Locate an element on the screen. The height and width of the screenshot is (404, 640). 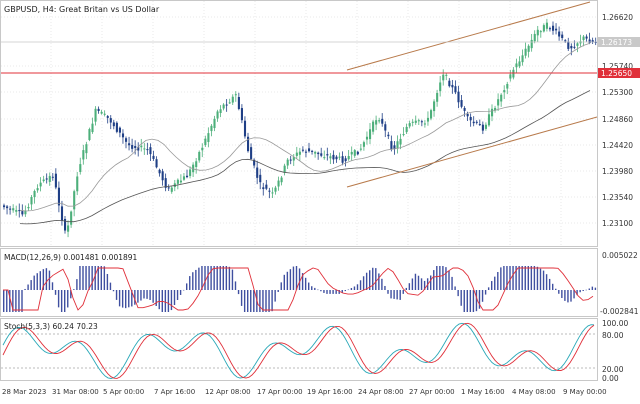
macd-axis-top: 0.005022 is located at coordinates (620, 255).